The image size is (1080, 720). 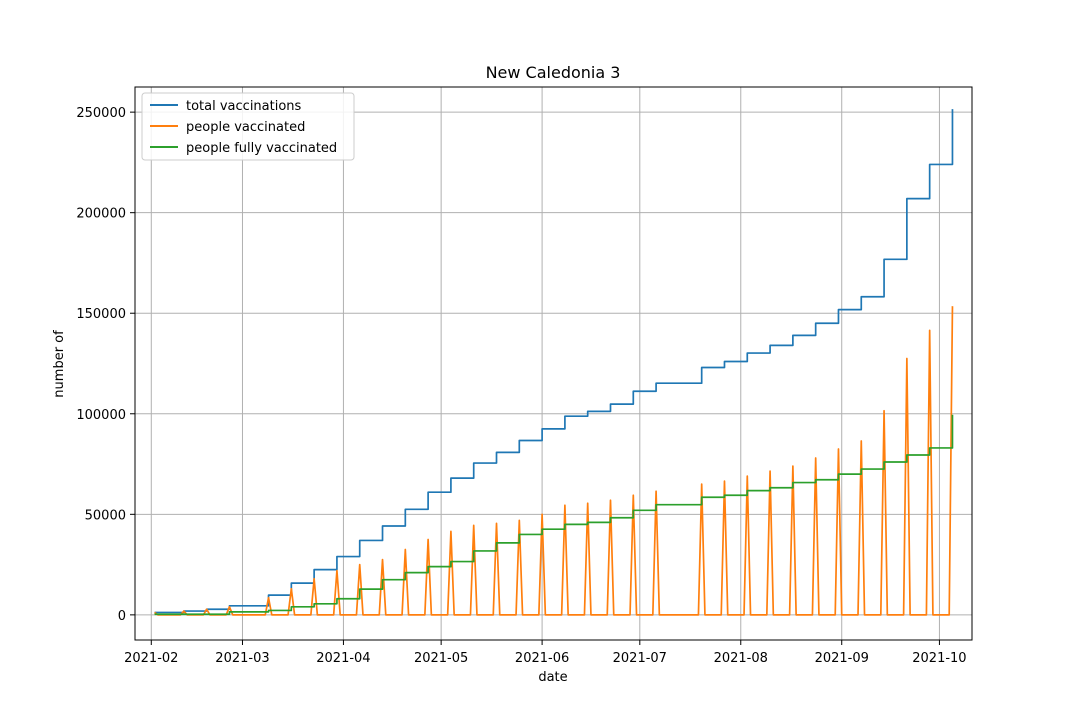 I want to click on y-tick-label: 0, so click(x=122, y=616).